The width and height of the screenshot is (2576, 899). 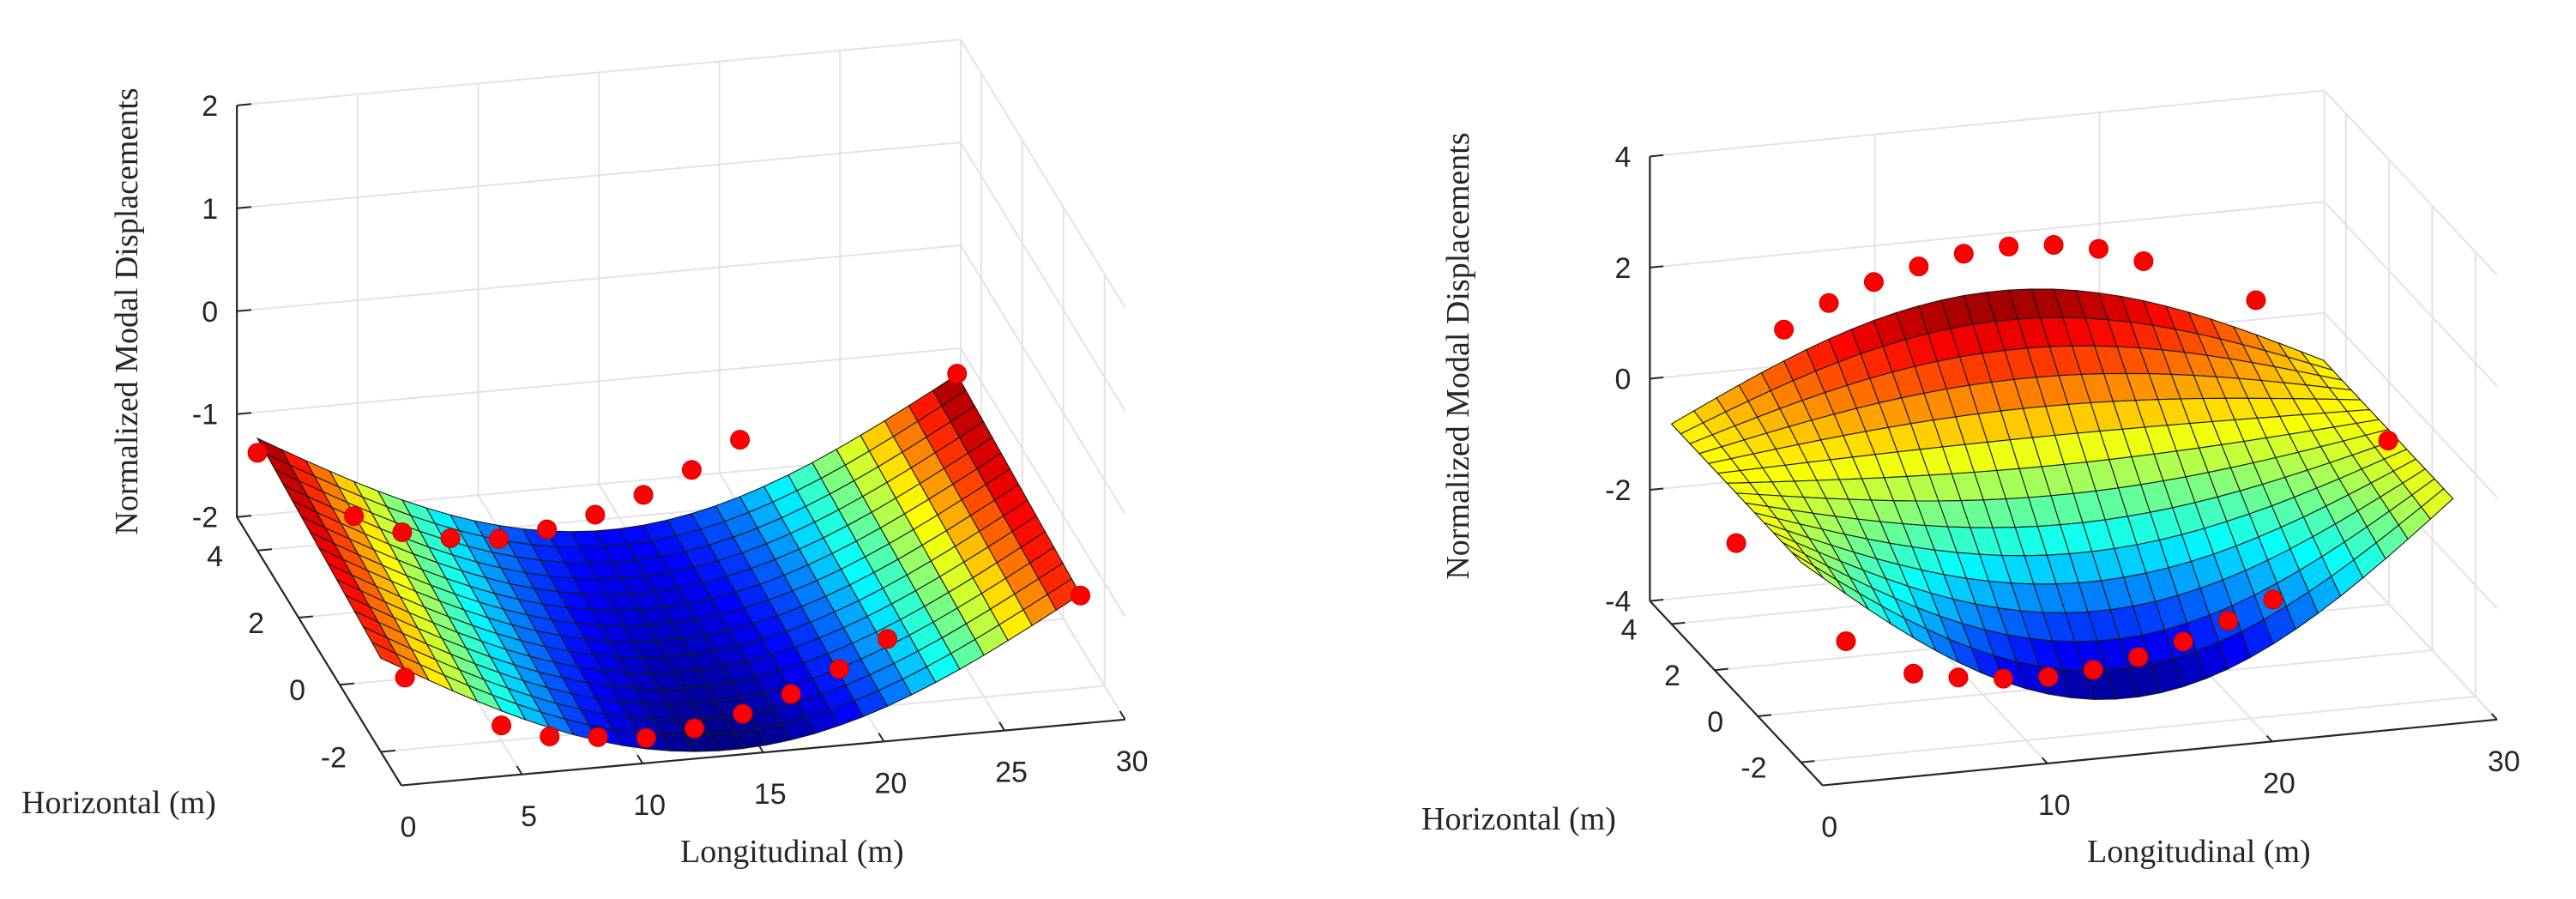 I want to click on y-axis-line, so click(x=319, y=651).